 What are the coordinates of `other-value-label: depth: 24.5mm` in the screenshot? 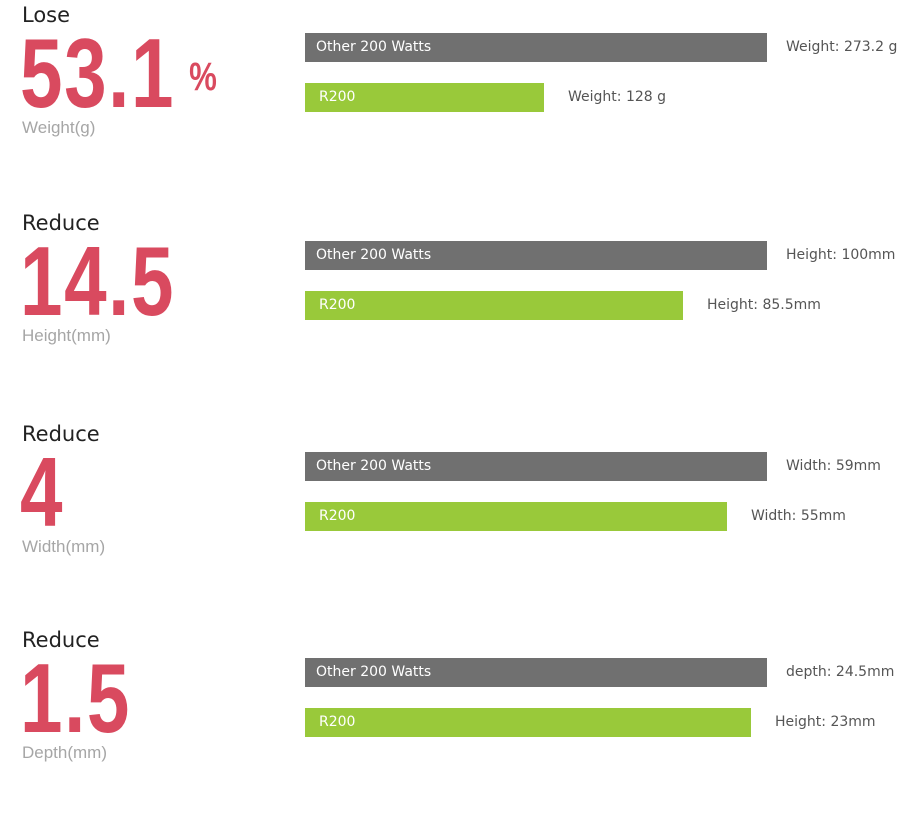 It's located at (840, 672).